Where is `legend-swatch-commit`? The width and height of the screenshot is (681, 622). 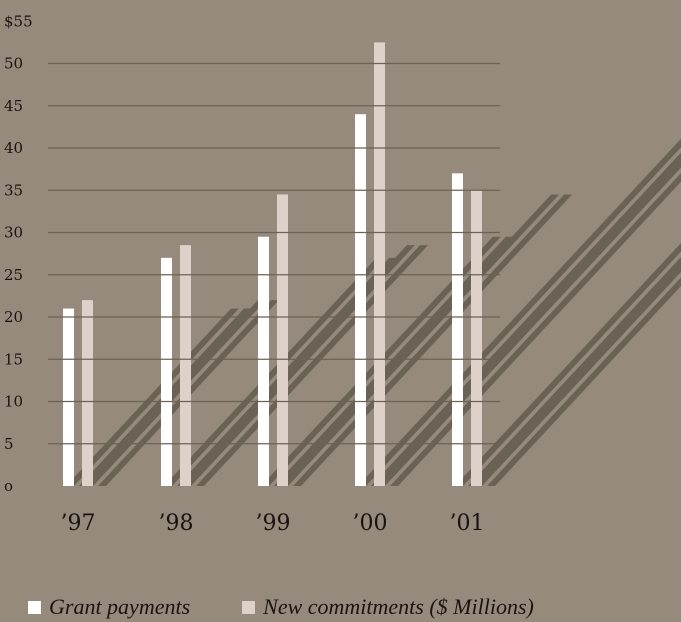 legend-swatch-commit is located at coordinates (249, 607).